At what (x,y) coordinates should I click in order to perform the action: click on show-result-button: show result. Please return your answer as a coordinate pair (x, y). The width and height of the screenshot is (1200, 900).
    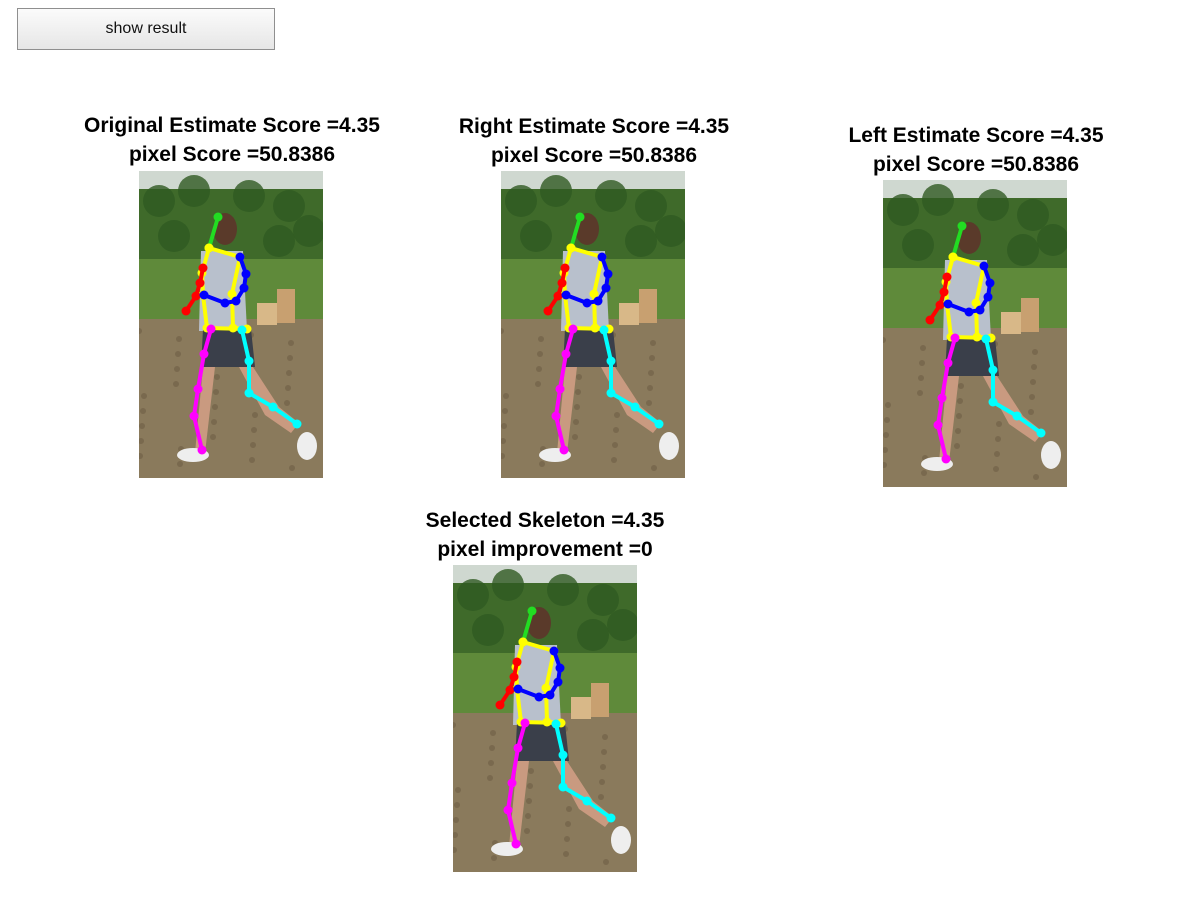
    Looking at the image, I should click on (146, 29).